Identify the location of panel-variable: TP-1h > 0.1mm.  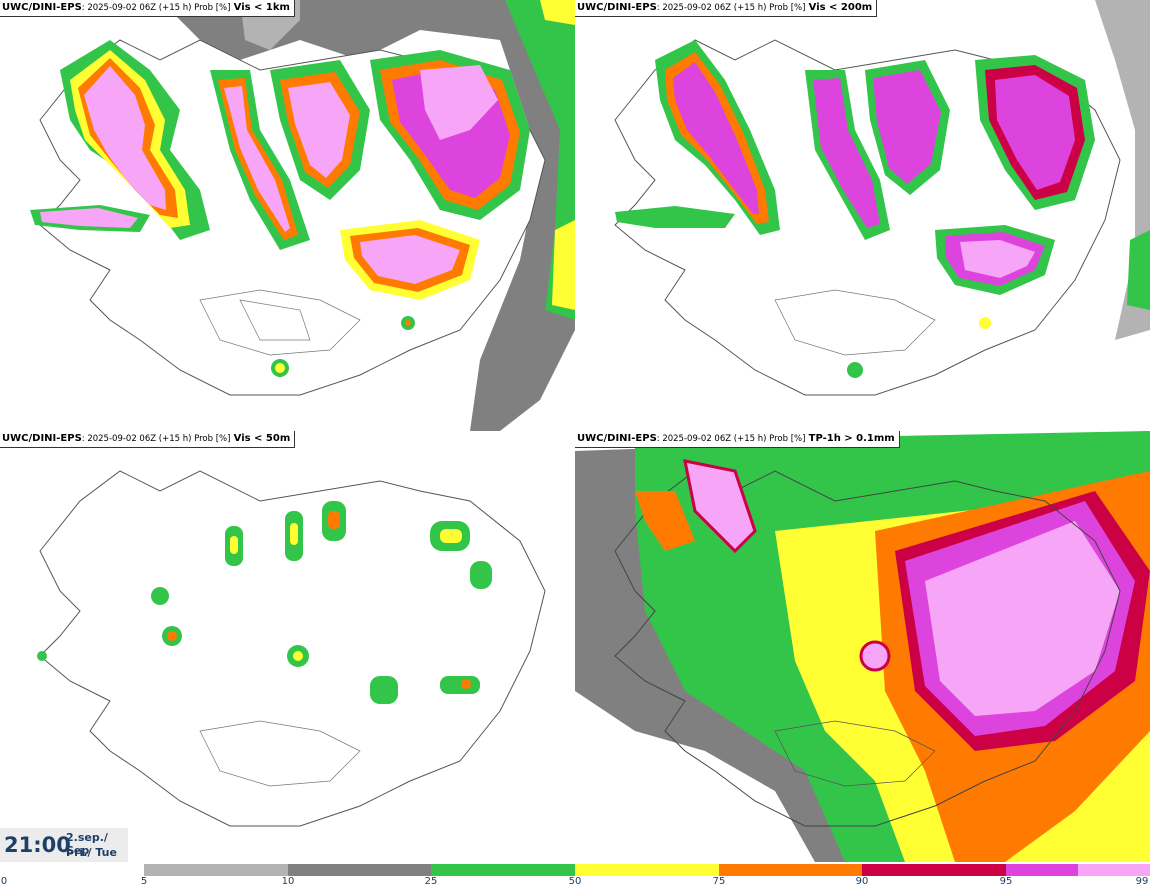
(851, 438).